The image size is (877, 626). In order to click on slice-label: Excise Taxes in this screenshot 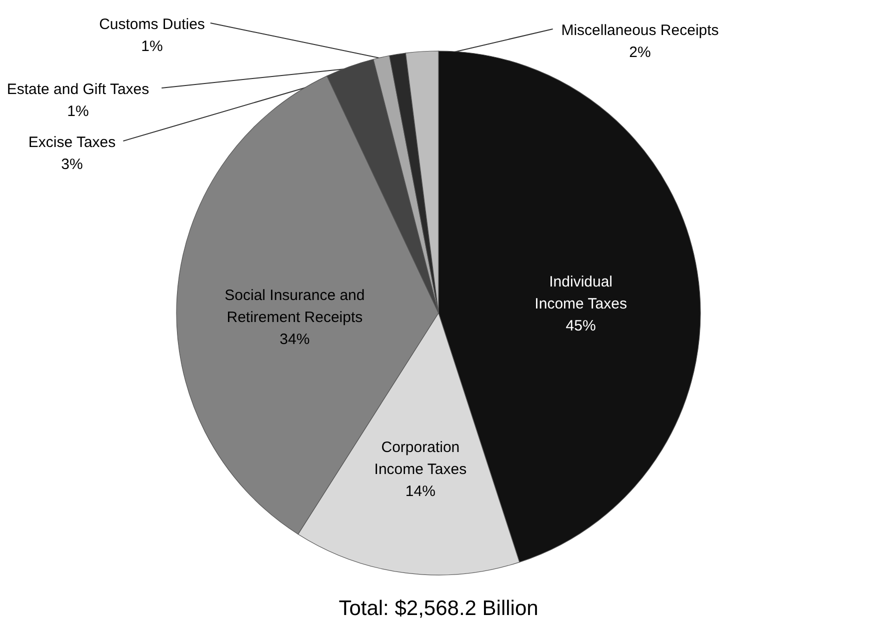, I will do `click(72, 142)`.